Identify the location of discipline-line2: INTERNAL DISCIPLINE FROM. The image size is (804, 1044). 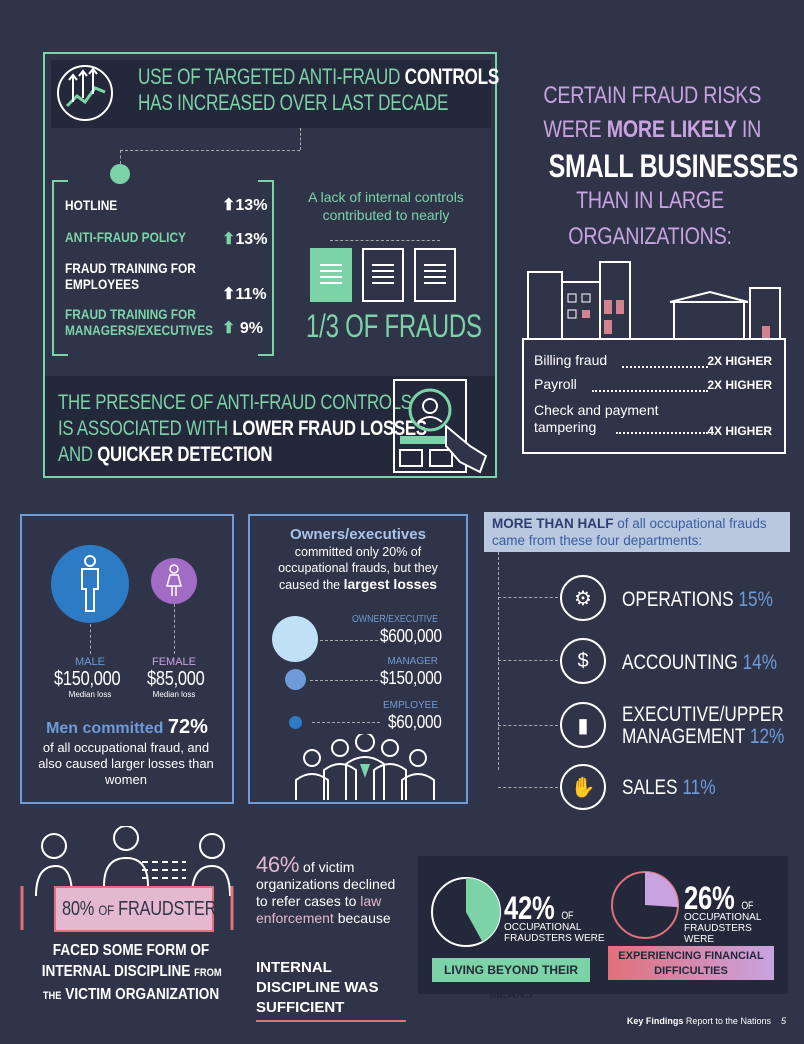
(131, 972).